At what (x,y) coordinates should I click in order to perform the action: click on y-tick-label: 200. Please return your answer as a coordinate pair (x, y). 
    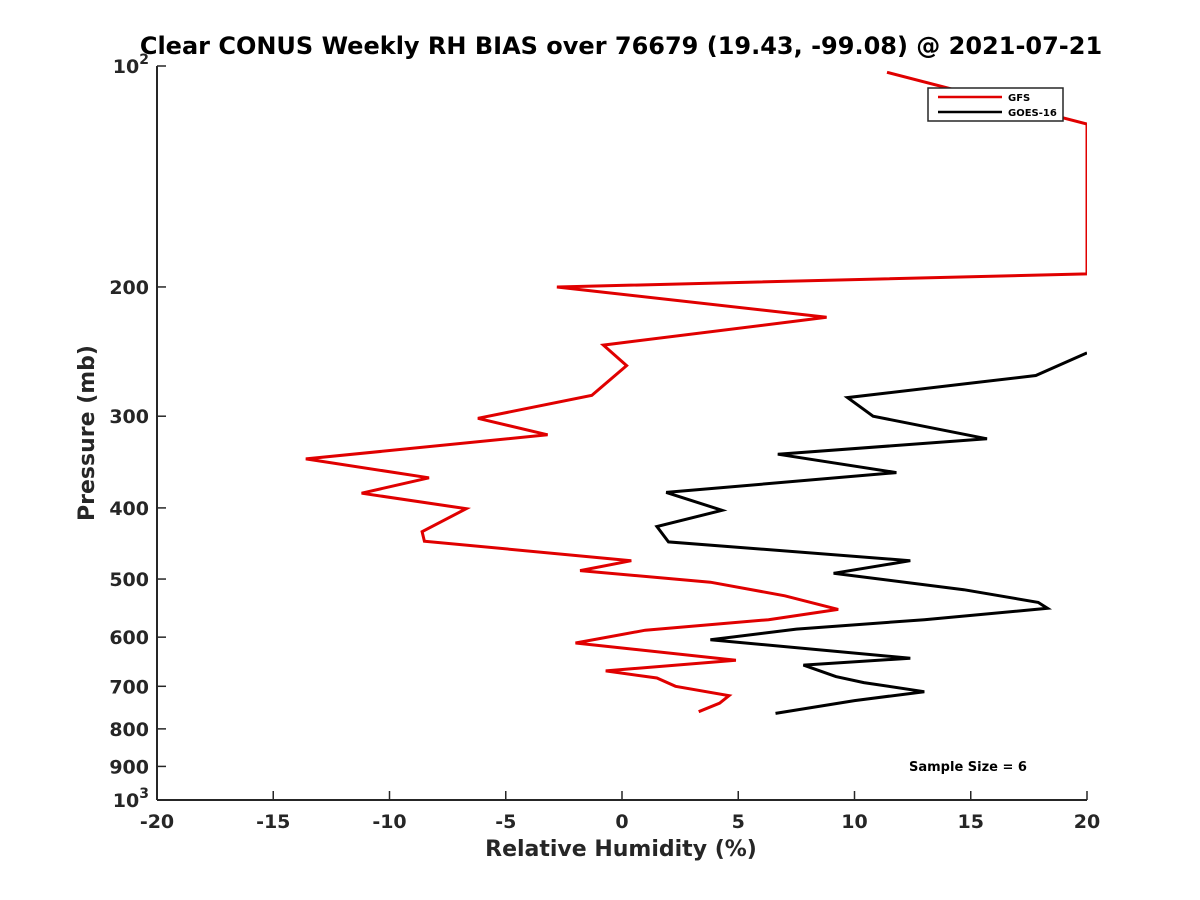
    Looking at the image, I should click on (129, 288).